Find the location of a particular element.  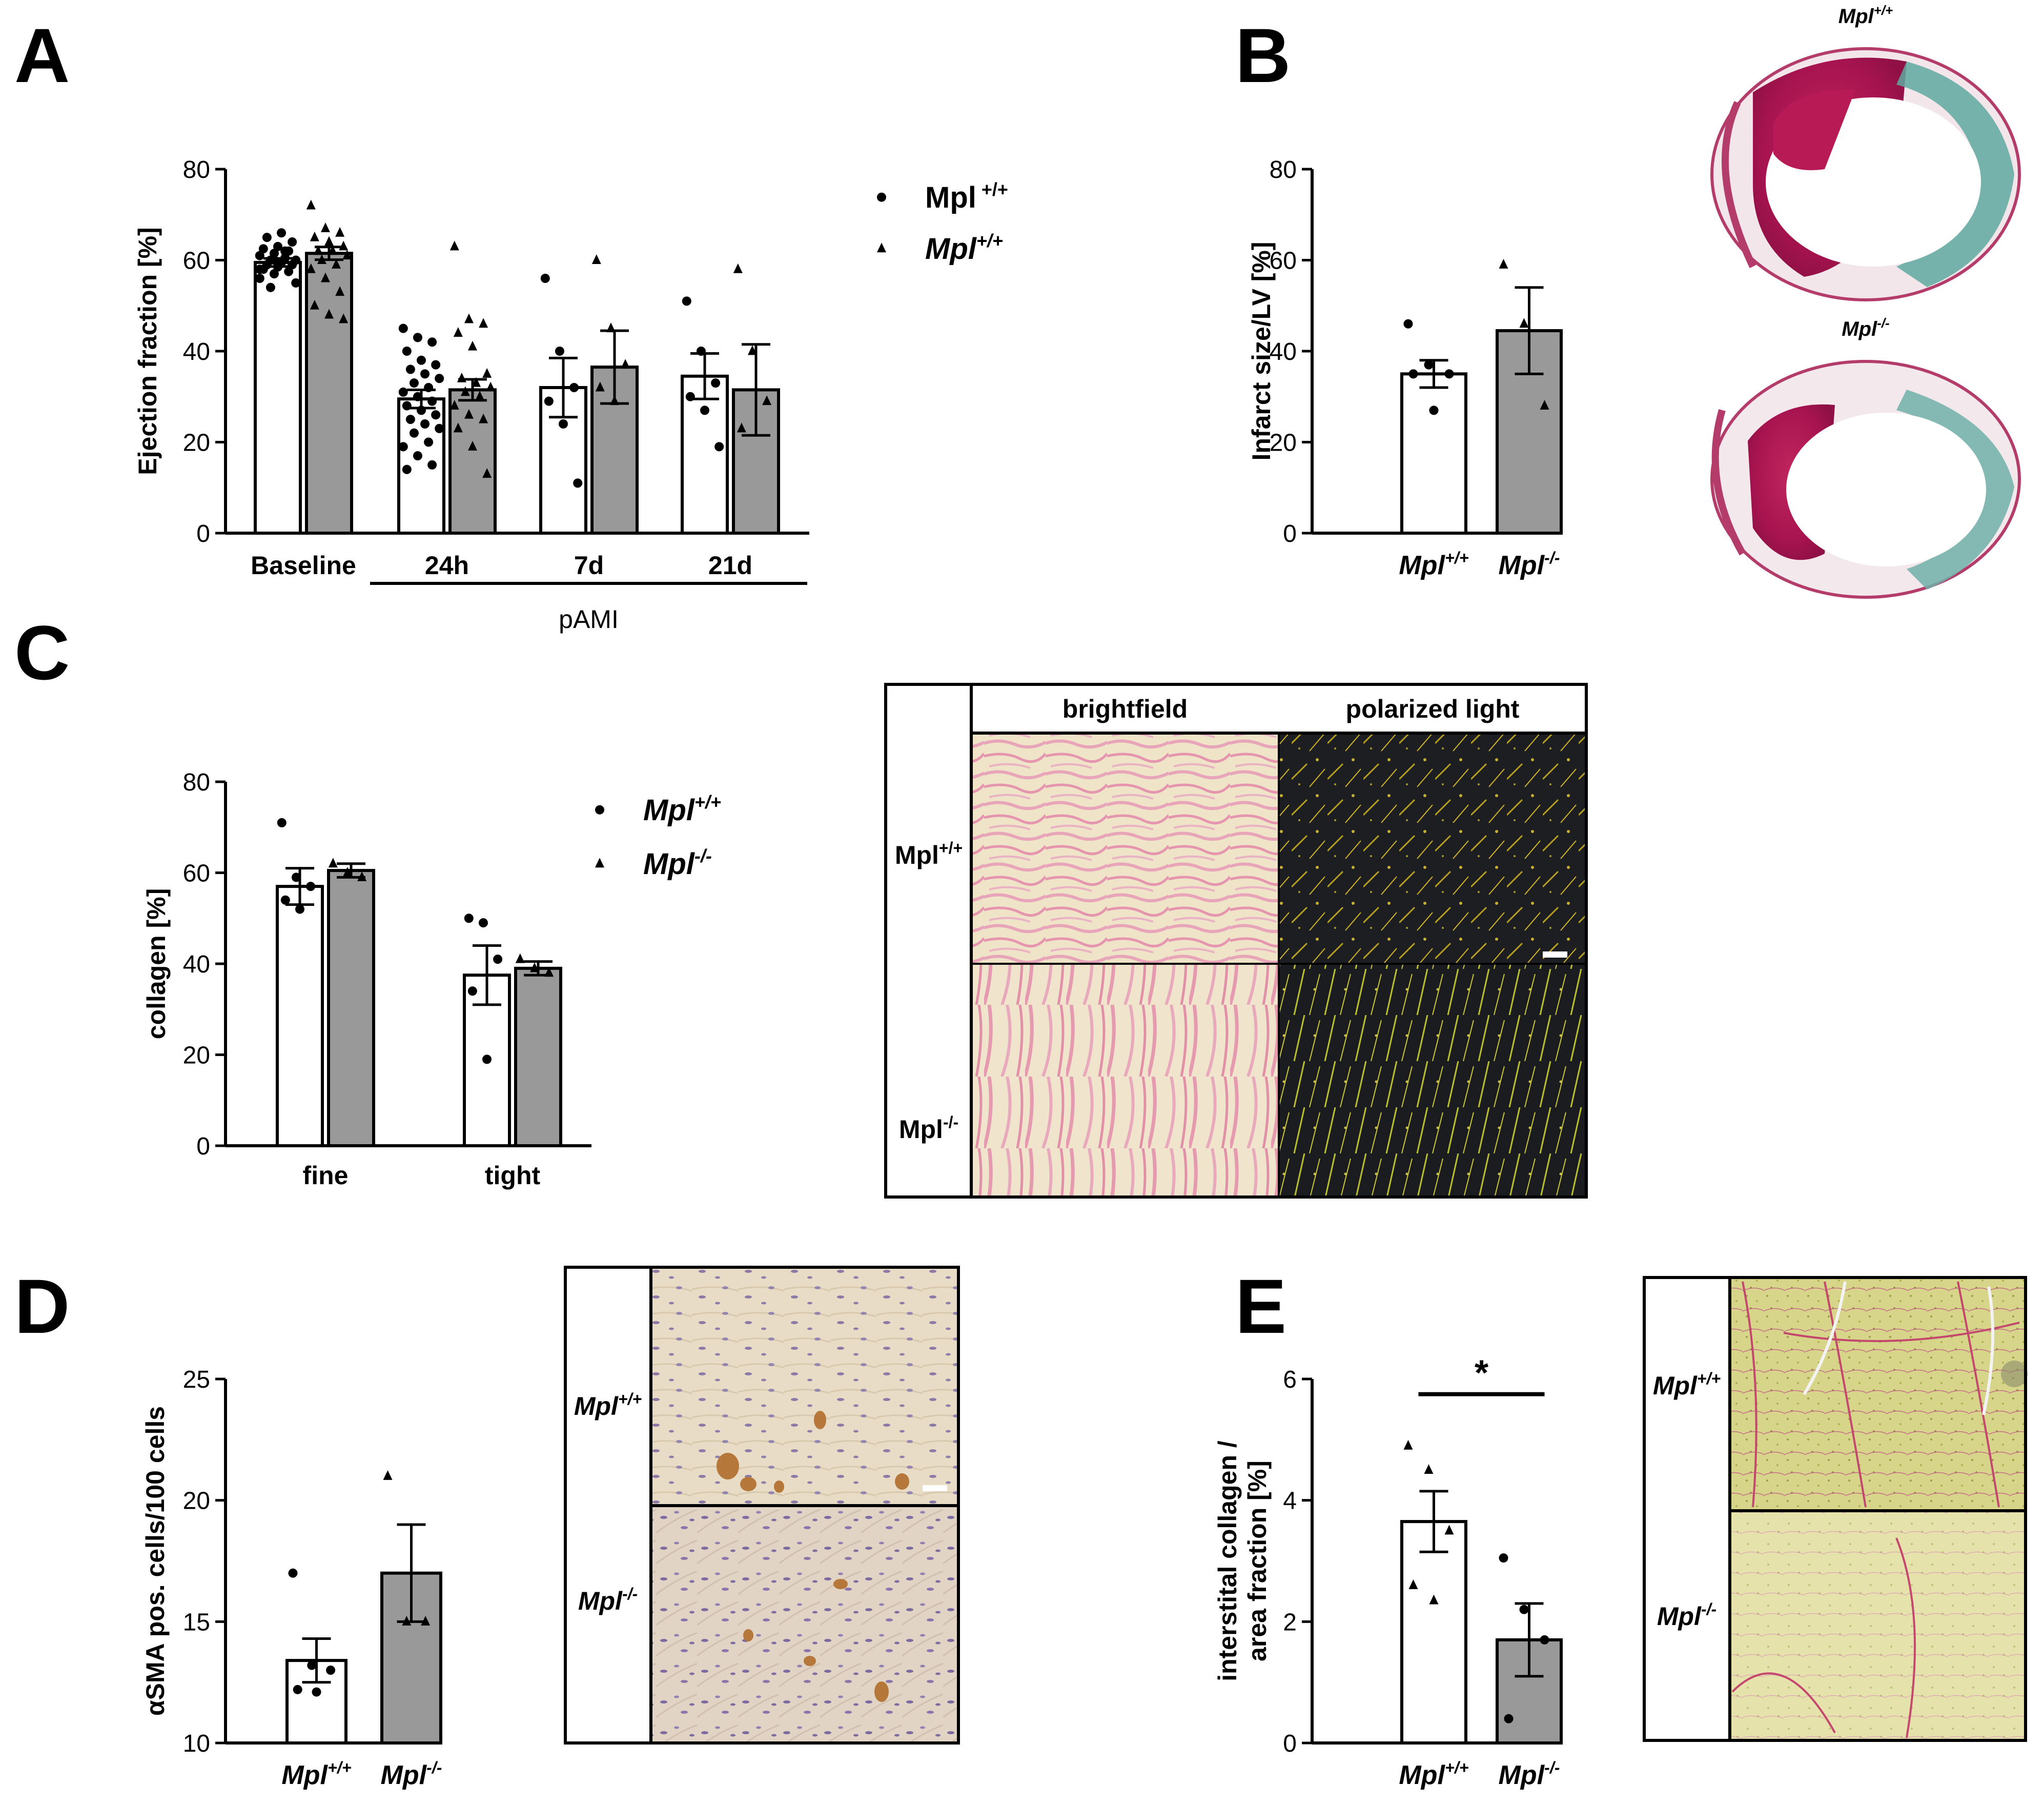

row-label-d-ko: Mpl-/- is located at coordinates (608, 1600).